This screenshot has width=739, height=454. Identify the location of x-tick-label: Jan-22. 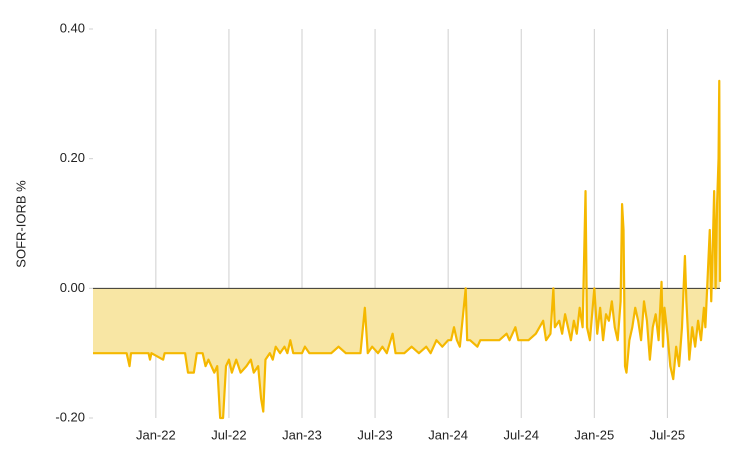
(156, 434).